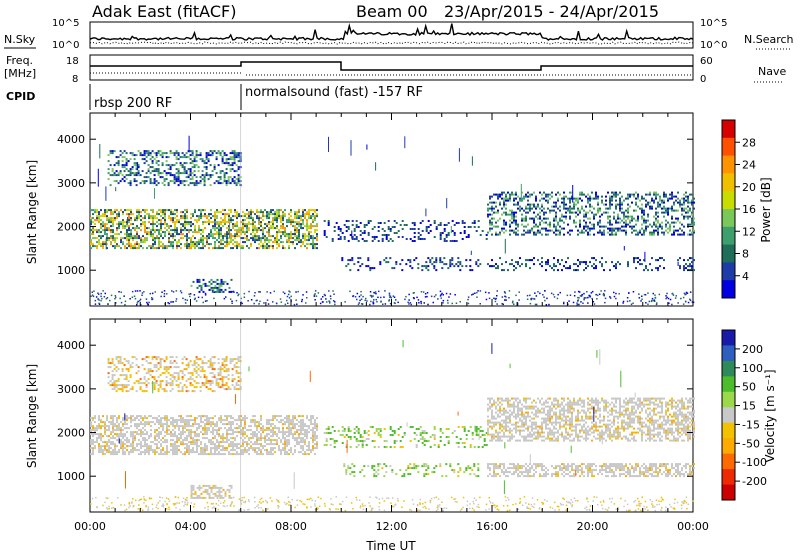 The image size is (800, 554). I want to click on nsky-panel: N.Sky 10^5 10^0 10^5 10^0 N.Search, so click(399, 34).